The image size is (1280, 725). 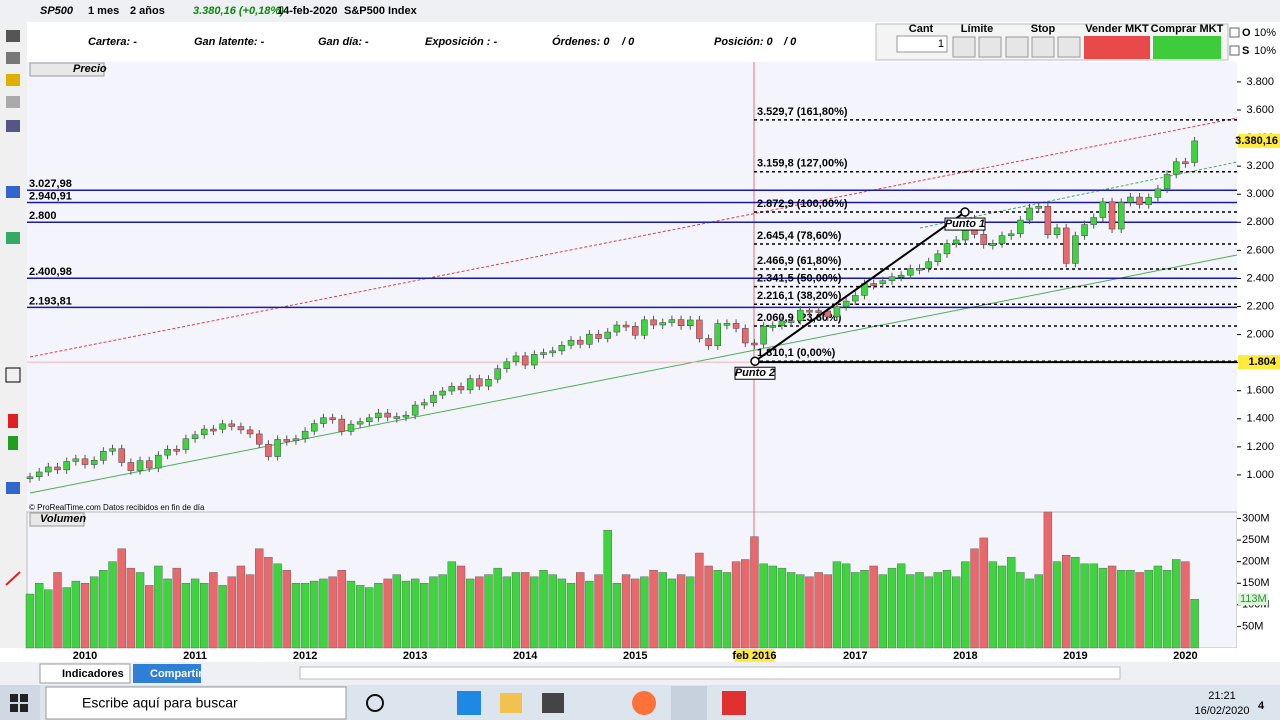 What do you see at coordinates (689, 703) in the screenshot?
I see `prorealtime-icon` at bounding box center [689, 703].